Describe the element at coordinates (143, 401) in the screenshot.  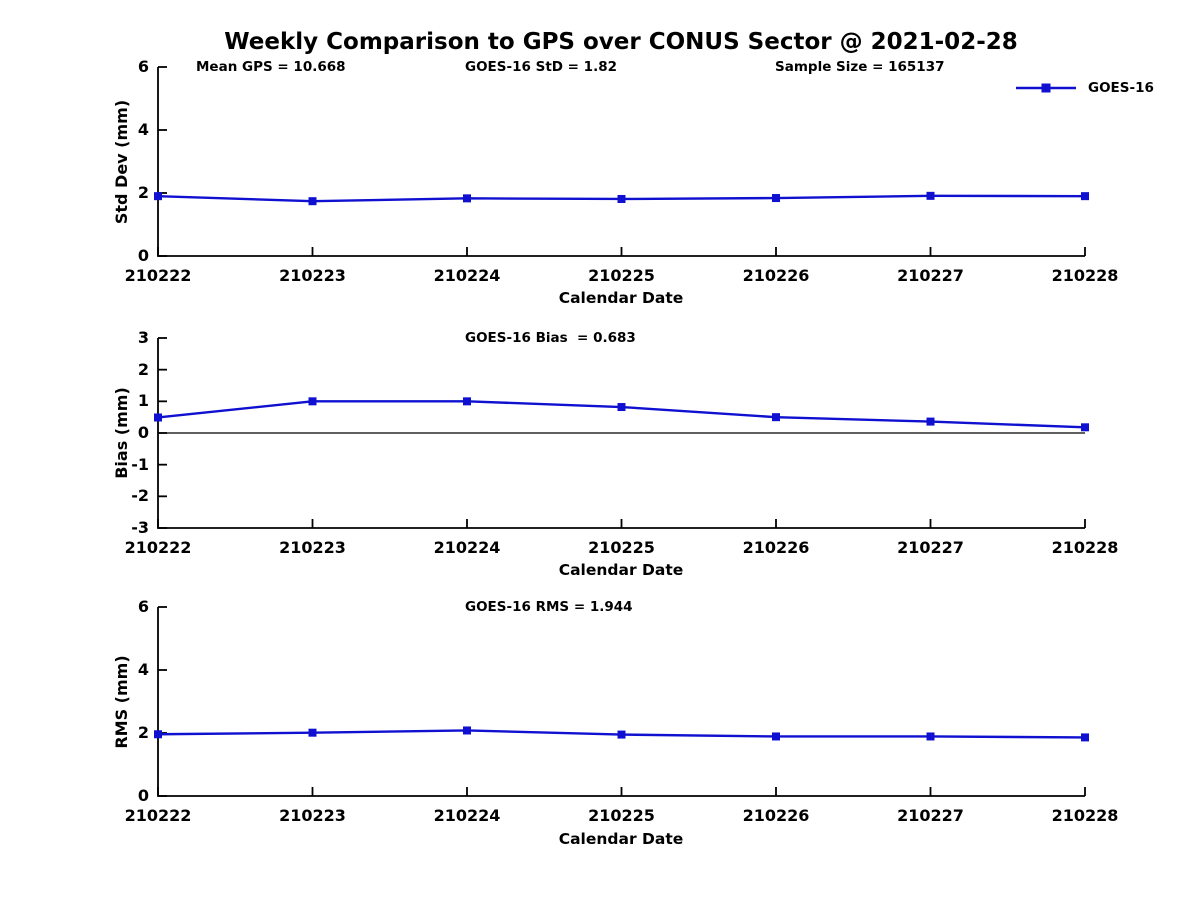
I see `y-tick-label: 1` at that location.